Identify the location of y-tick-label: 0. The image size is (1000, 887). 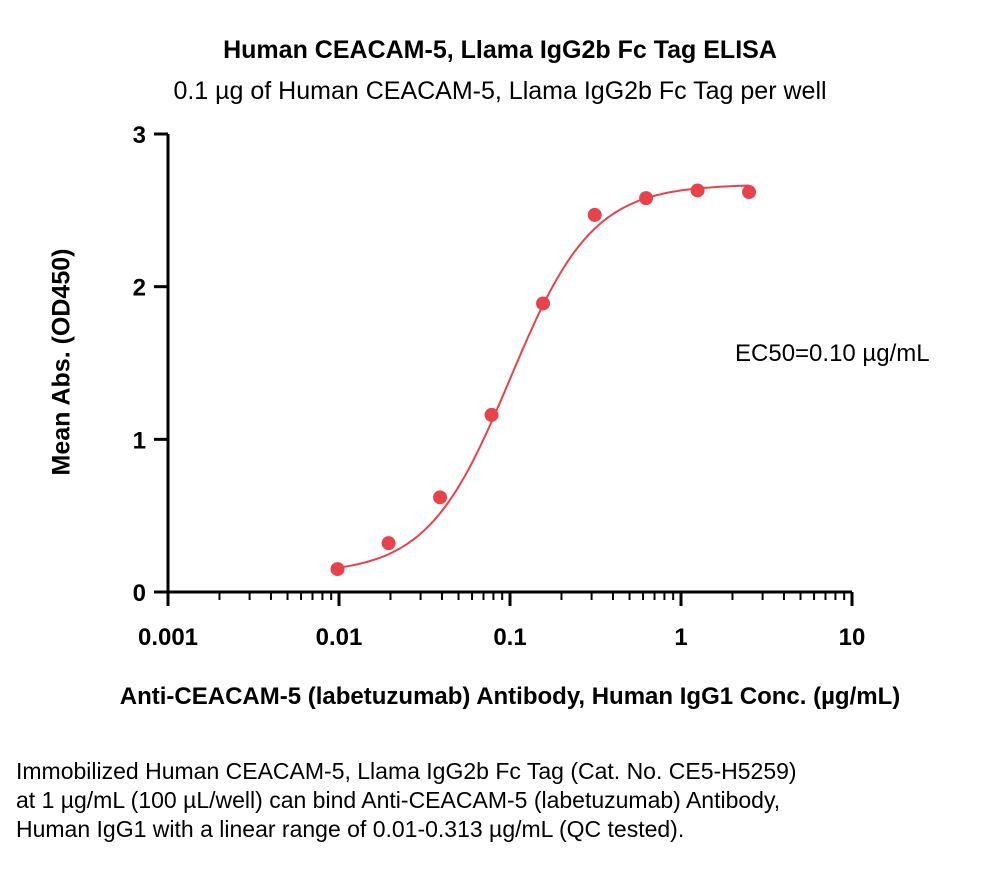
(139, 593).